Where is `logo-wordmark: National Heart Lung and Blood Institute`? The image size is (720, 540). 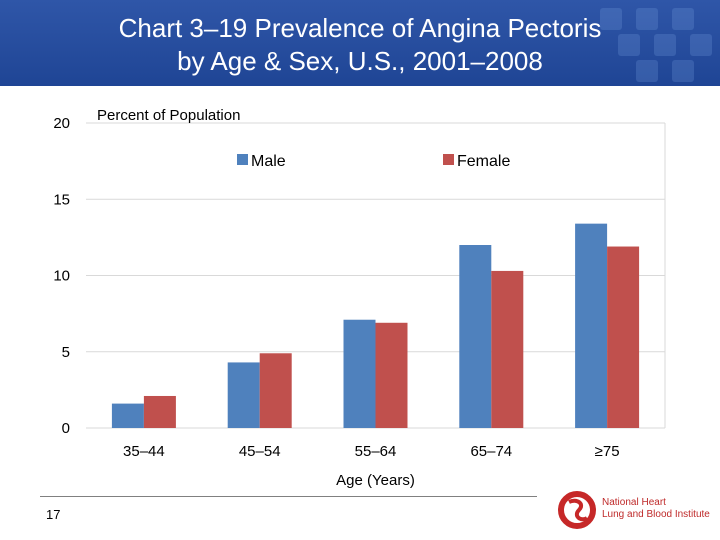
logo-wordmark: National Heart Lung and Blood Institute is located at coordinates (657, 509).